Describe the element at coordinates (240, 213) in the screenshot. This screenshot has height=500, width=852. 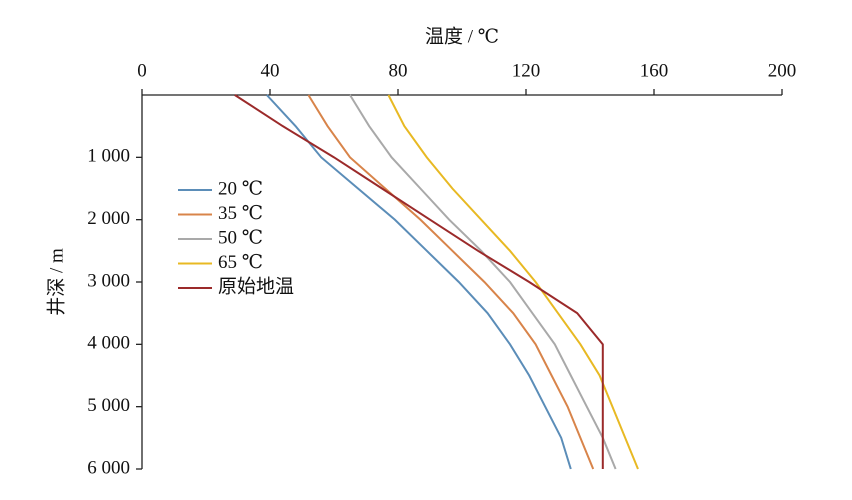
I see `legend-label: 35 ℃` at that location.